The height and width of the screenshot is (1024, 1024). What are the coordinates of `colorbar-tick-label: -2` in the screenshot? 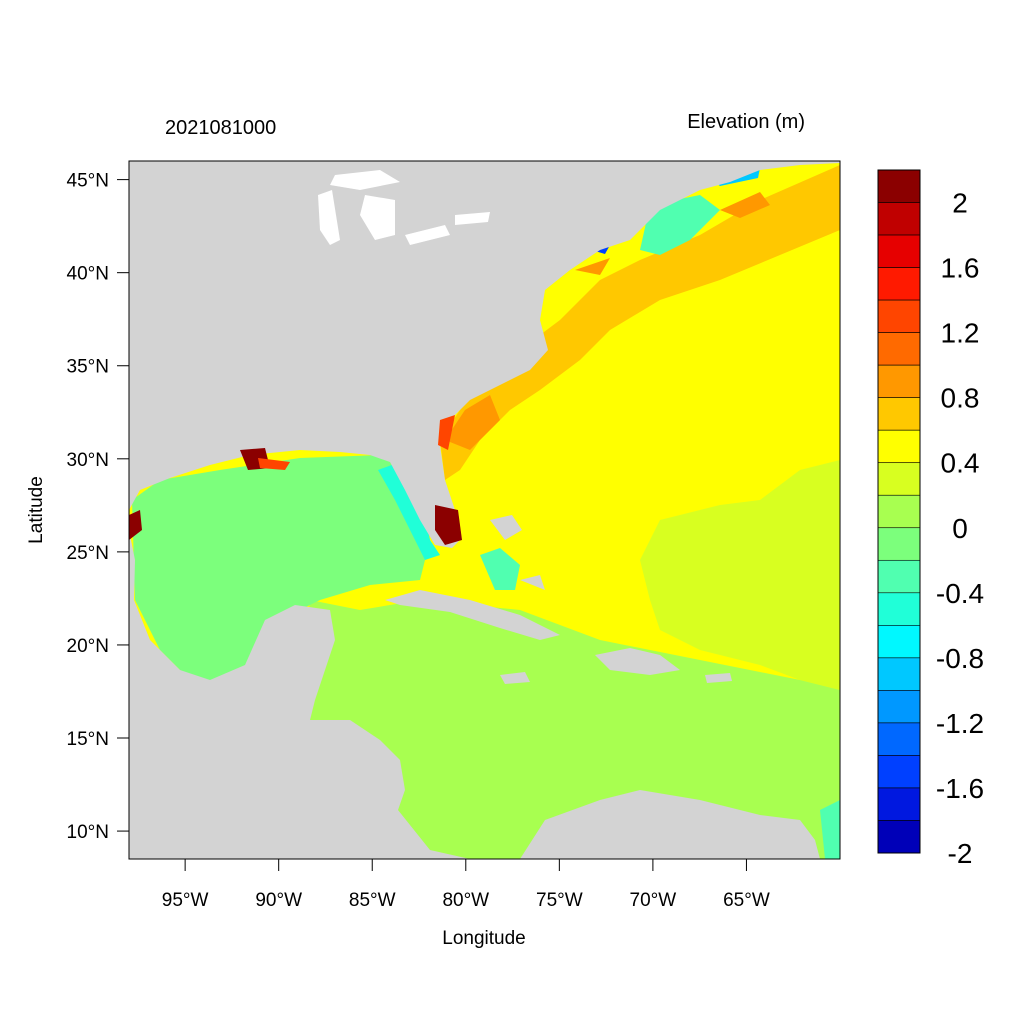 It's located at (960, 853).